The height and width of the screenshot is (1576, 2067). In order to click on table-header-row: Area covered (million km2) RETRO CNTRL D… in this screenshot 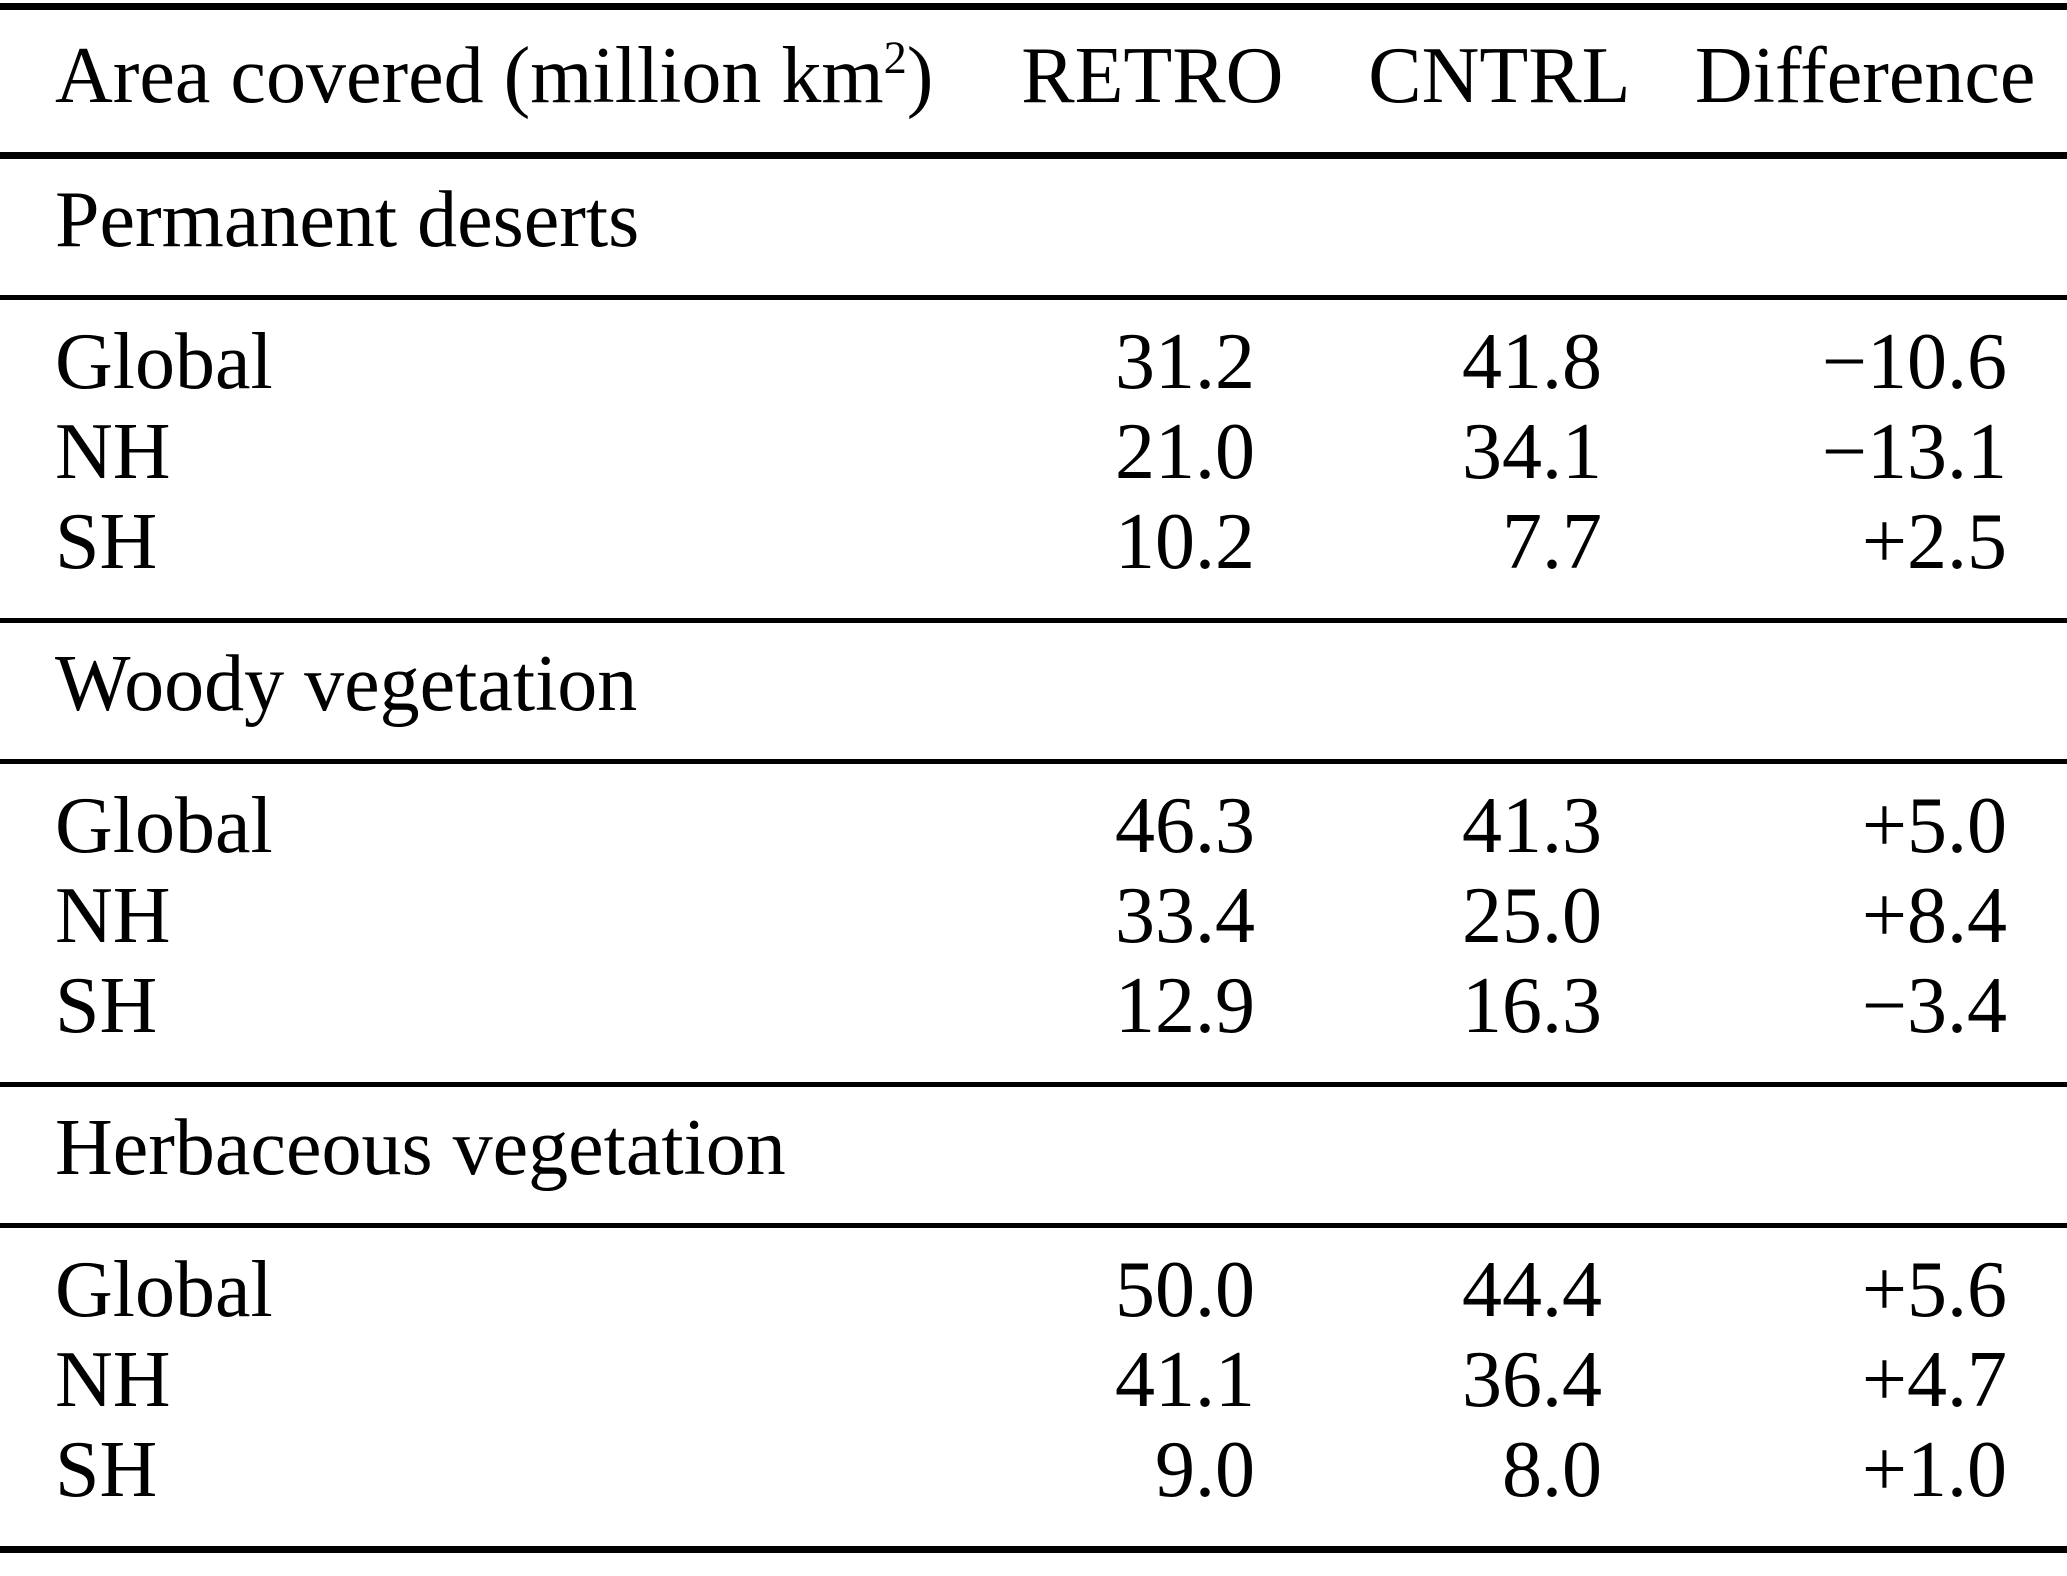, I will do `click(1033, 81)`.